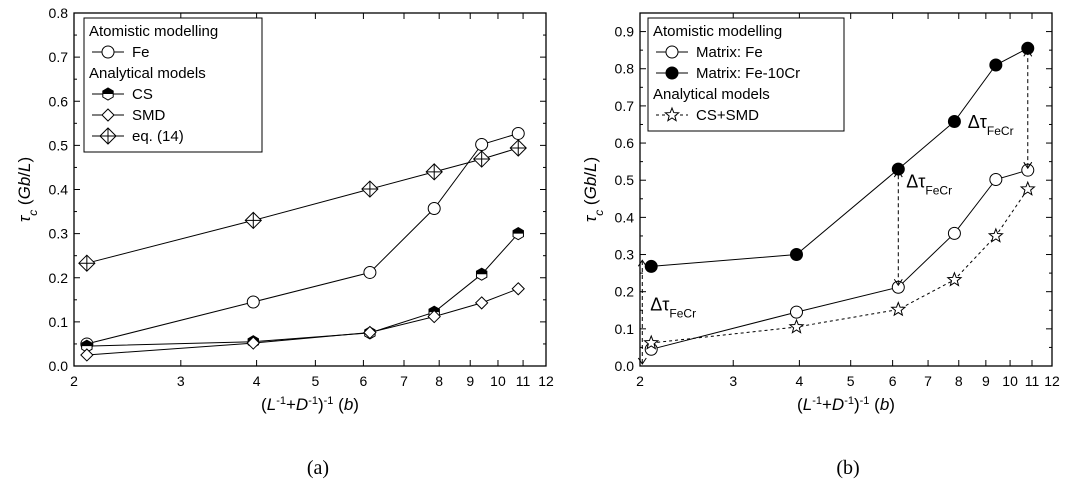 Image resolution: width=1071 pixels, height=483 pixels. Describe the element at coordinates (799, 381) in the screenshot. I see `x-tick-label: 4` at that location.